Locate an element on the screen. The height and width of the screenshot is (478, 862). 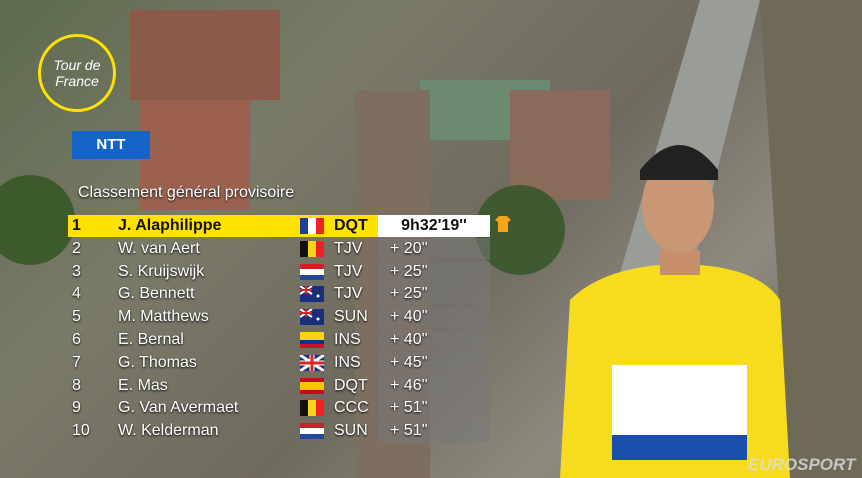
standings-row: 10 W. Kelderman SUN + 51'' is located at coordinates (279, 431).